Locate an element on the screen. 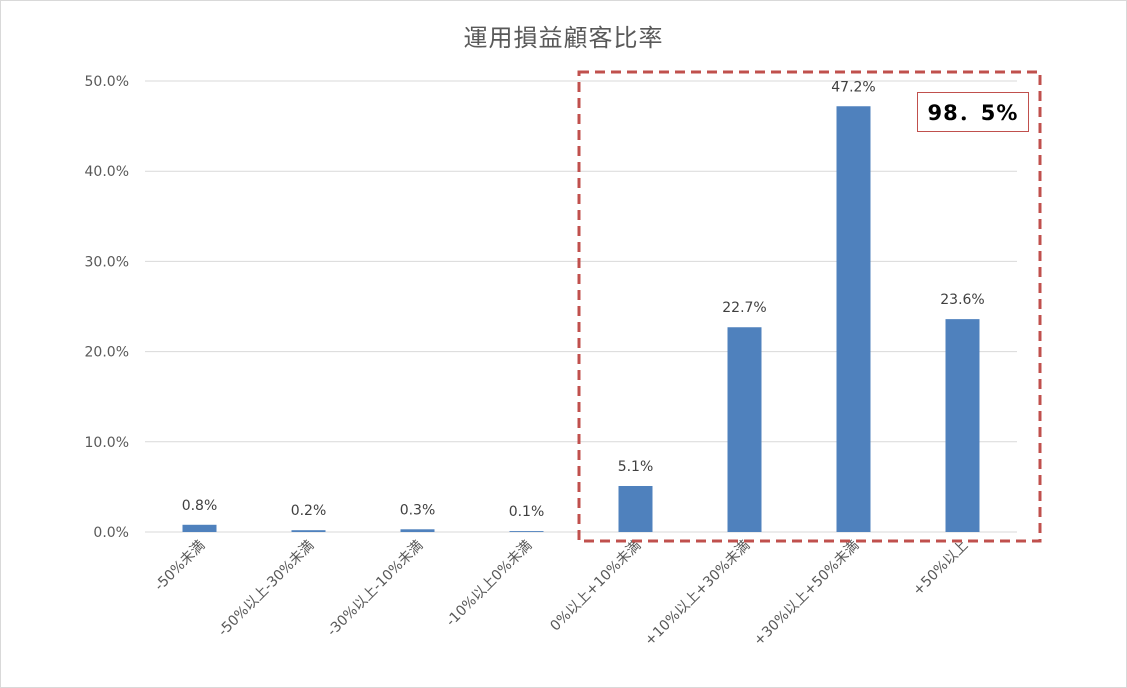 The width and height of the screenshot is (1127, 688). data-label: 5.1% is located at coordinates (636, 467).